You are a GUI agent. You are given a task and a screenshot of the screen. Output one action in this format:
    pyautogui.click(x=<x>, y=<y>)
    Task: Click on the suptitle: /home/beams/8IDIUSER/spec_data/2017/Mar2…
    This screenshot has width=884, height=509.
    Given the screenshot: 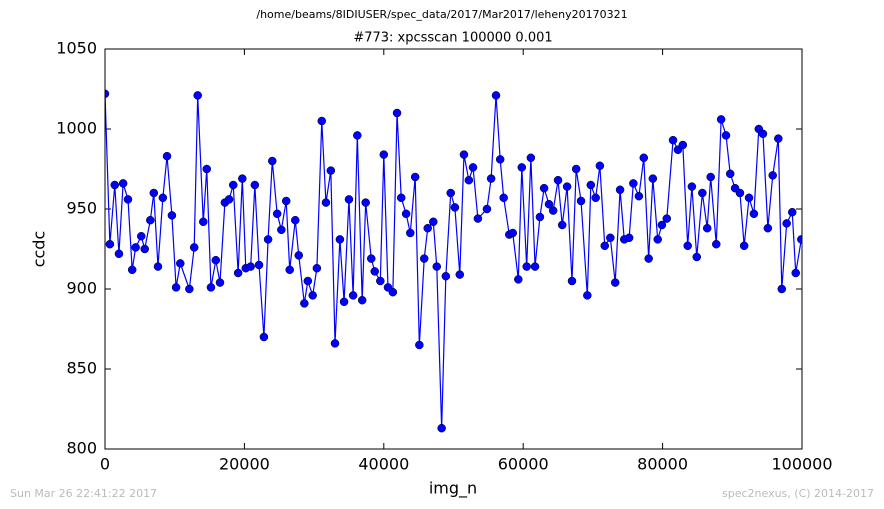 What is the action you would take?
    pyautogui.click(x=441, y=14)
    